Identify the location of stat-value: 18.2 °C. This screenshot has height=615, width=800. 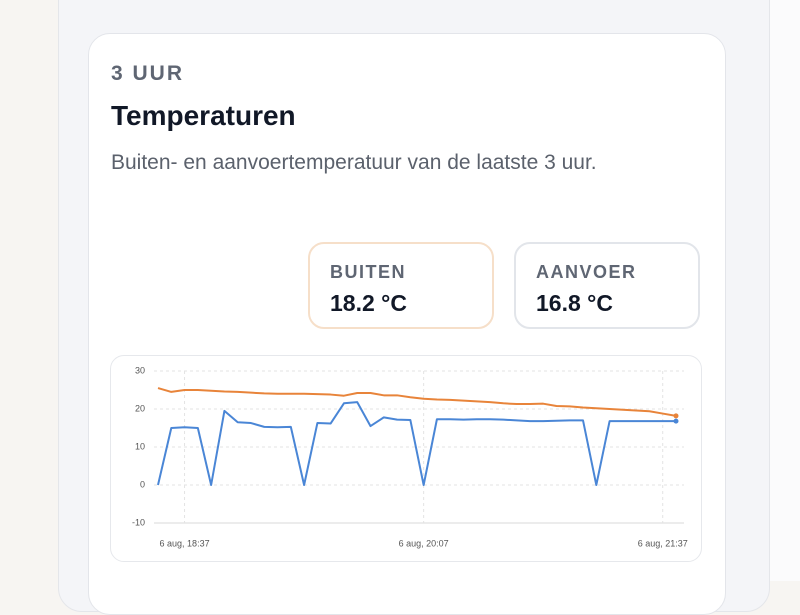
(368, 303).